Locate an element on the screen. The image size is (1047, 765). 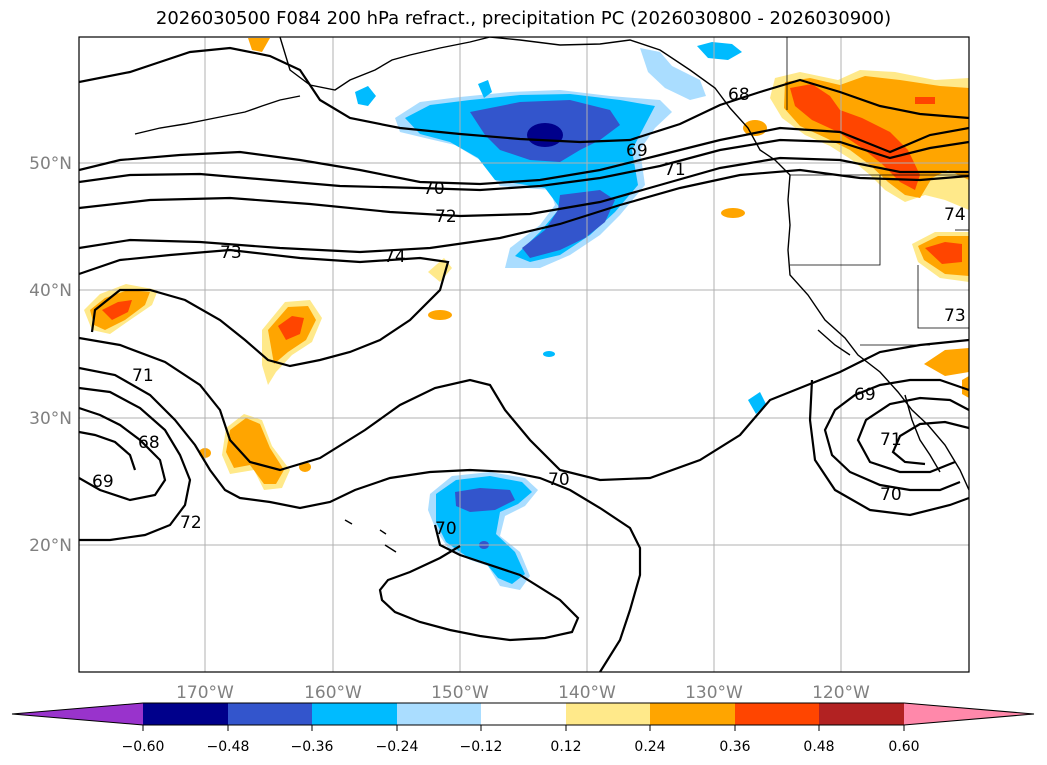
colorbar-extend-min is located at coordinates (77, 714).